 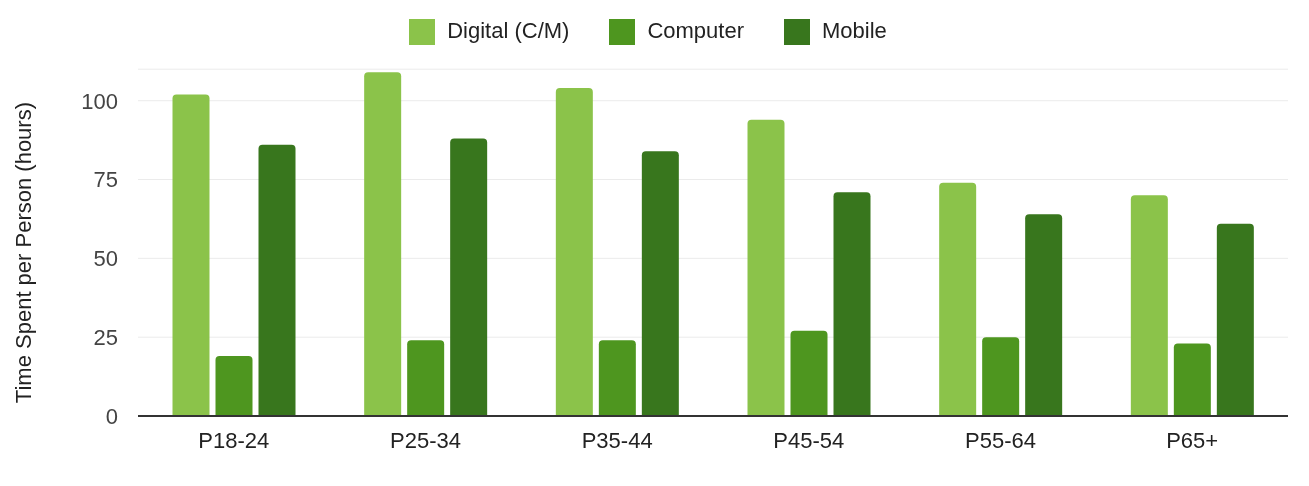 I want to click on legend-label: Digital (C/M), so click(x=508, y=30).